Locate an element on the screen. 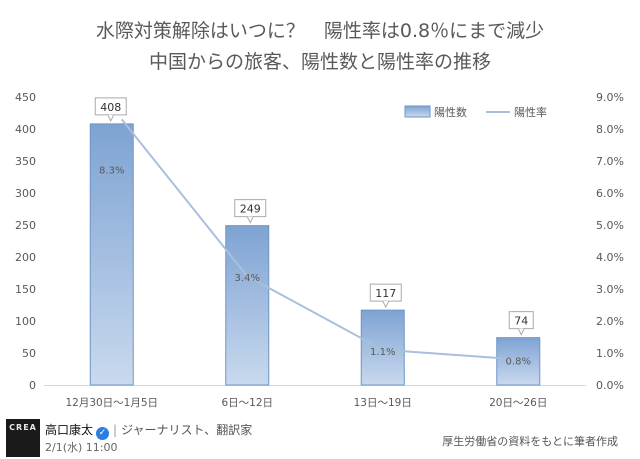 The image size is (640, 459). x-axis-tick-label: 13日〜19日 is located at coordinates (383, 403).